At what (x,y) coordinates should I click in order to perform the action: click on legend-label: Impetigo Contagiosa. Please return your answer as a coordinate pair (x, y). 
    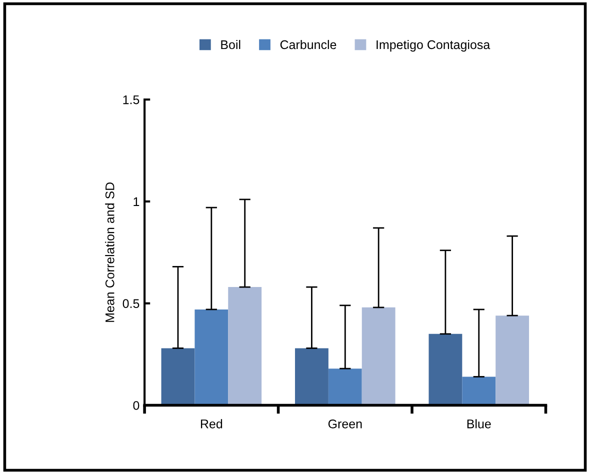
    Looking at the image, I should click on (433, 46).